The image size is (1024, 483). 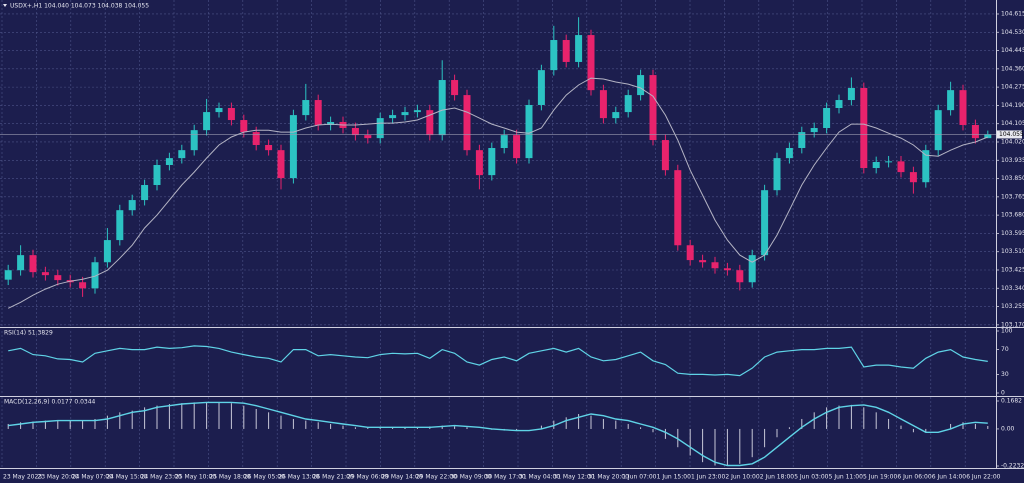 I want to click on x-tick-label: 29 May 22:00, so click(x=436, y=477).